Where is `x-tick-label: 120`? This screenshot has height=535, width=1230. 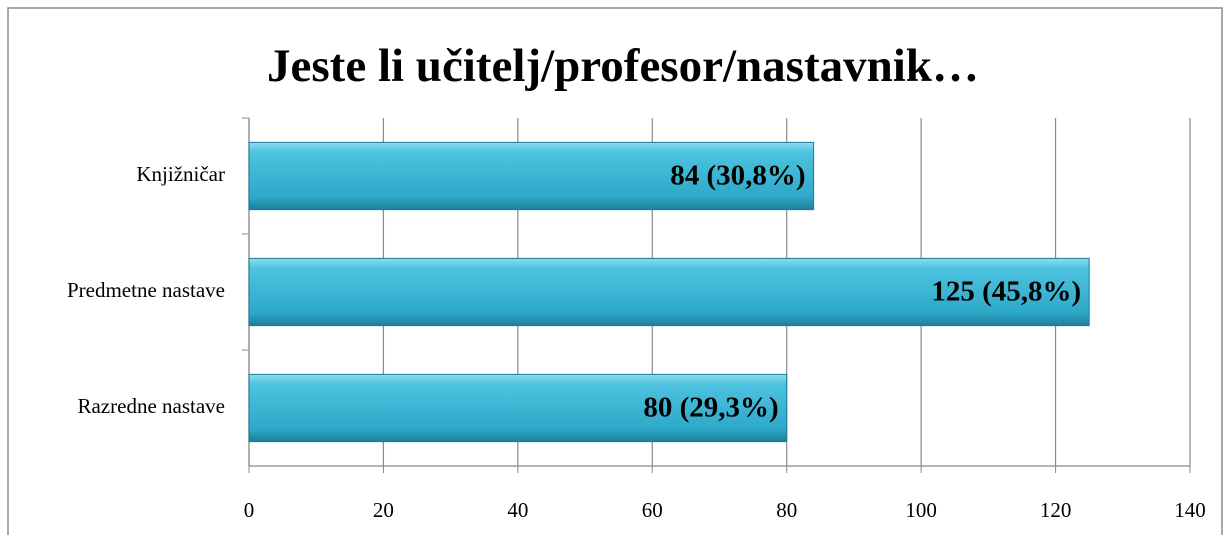
x-tick-label: 120 is located at coordinates (1056, 510).